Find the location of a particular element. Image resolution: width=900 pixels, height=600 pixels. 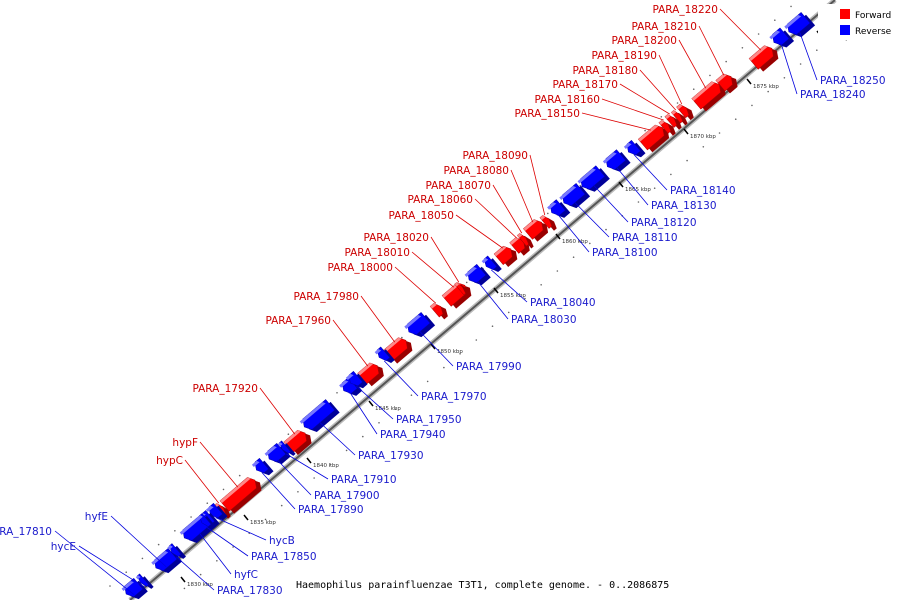

gene-label-hyce: hycE is located at coordinates (63, 547).